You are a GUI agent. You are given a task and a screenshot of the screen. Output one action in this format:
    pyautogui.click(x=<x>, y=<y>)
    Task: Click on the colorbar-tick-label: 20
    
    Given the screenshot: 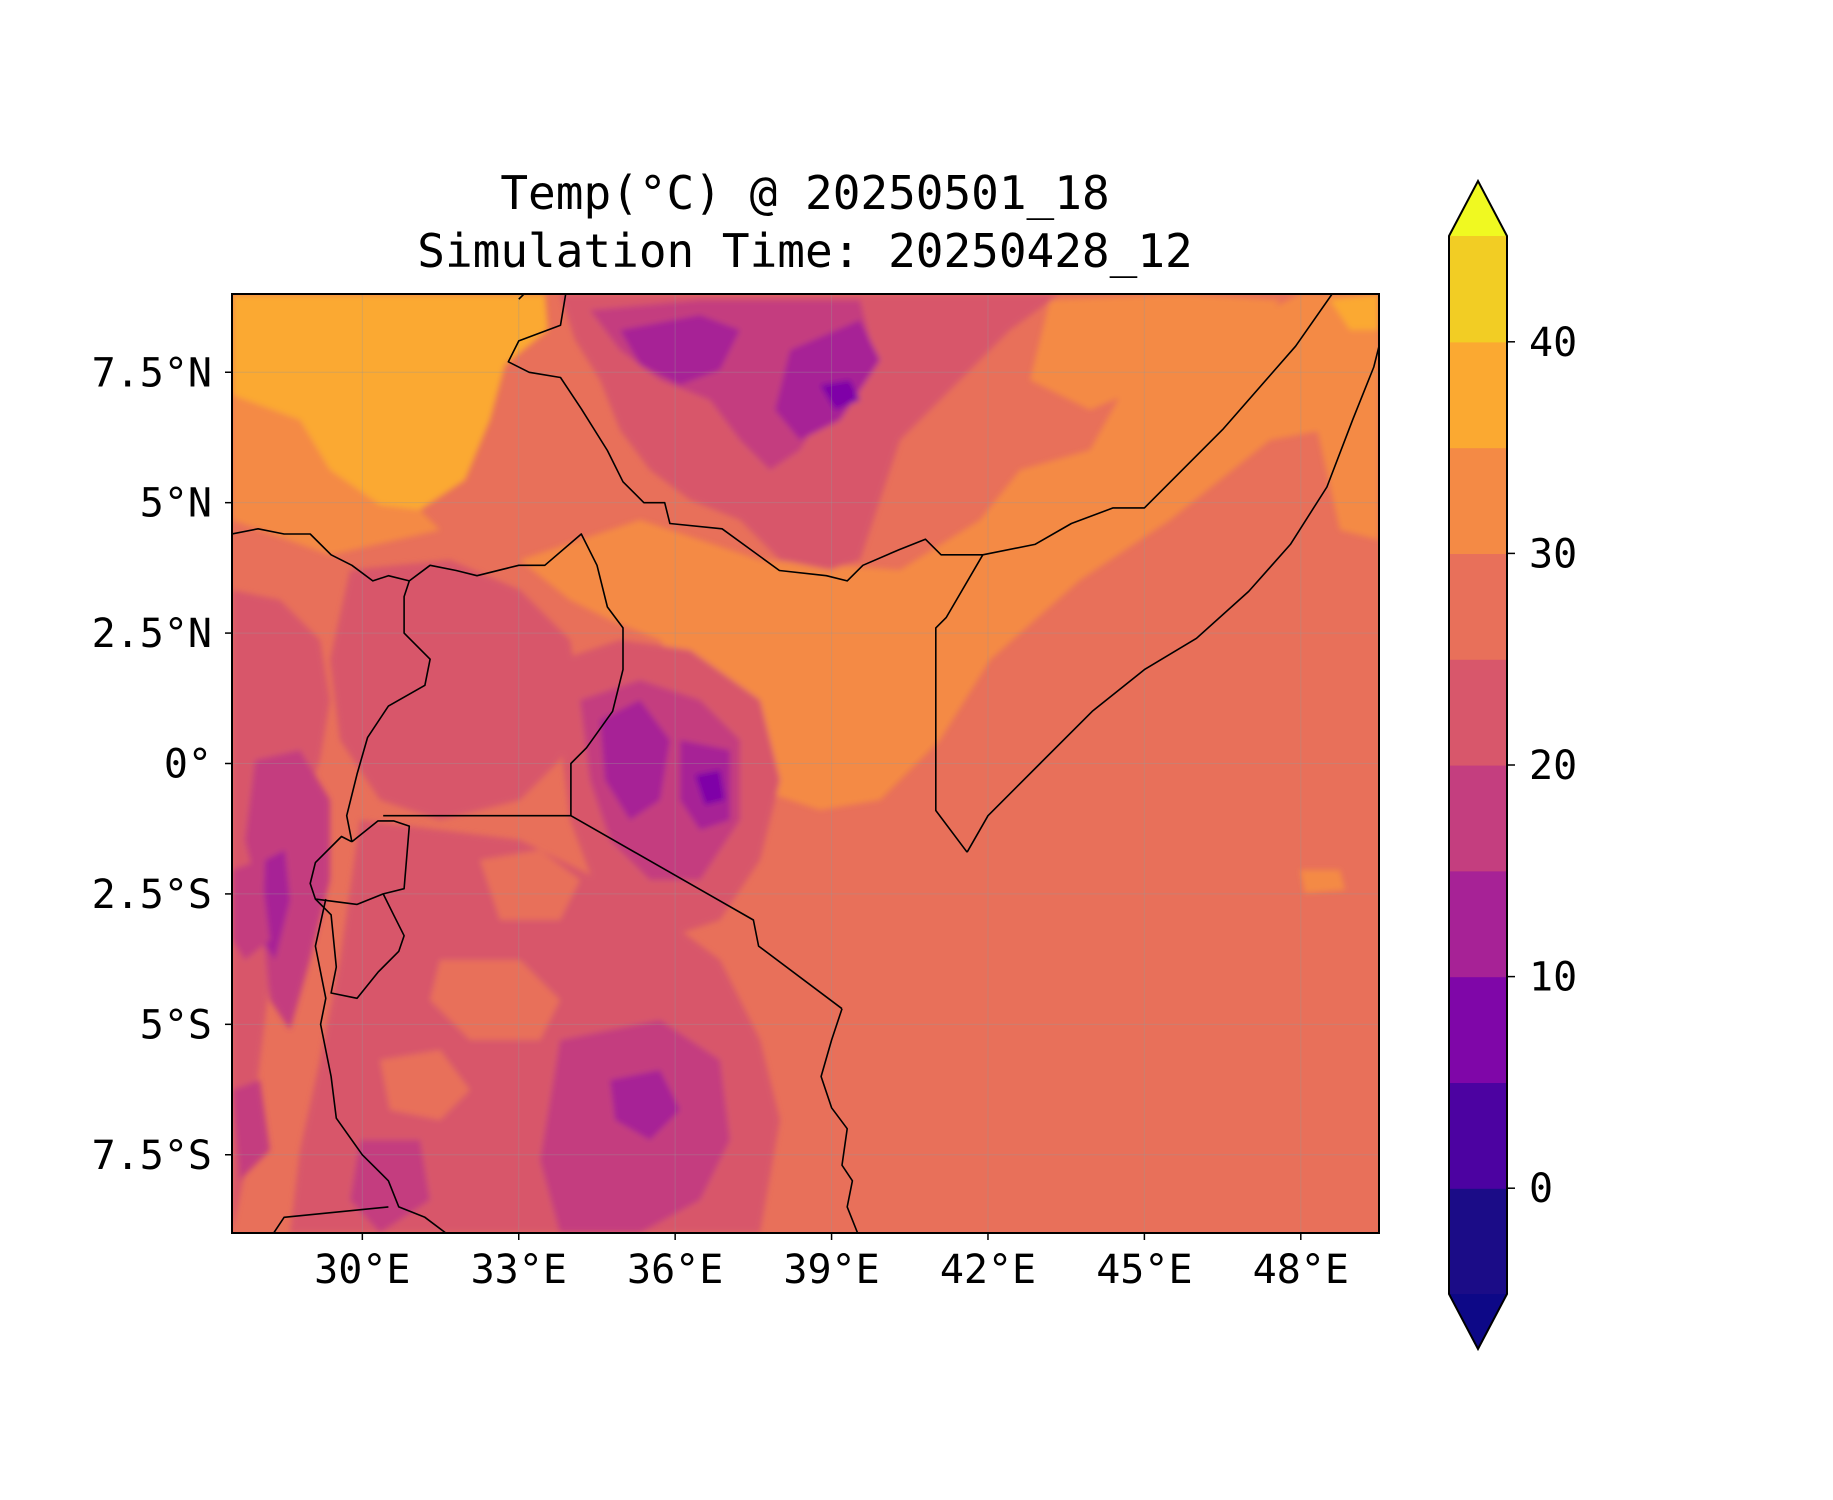 What is the action you would take?
    pyautogui.click(x=1553, y=766)
    